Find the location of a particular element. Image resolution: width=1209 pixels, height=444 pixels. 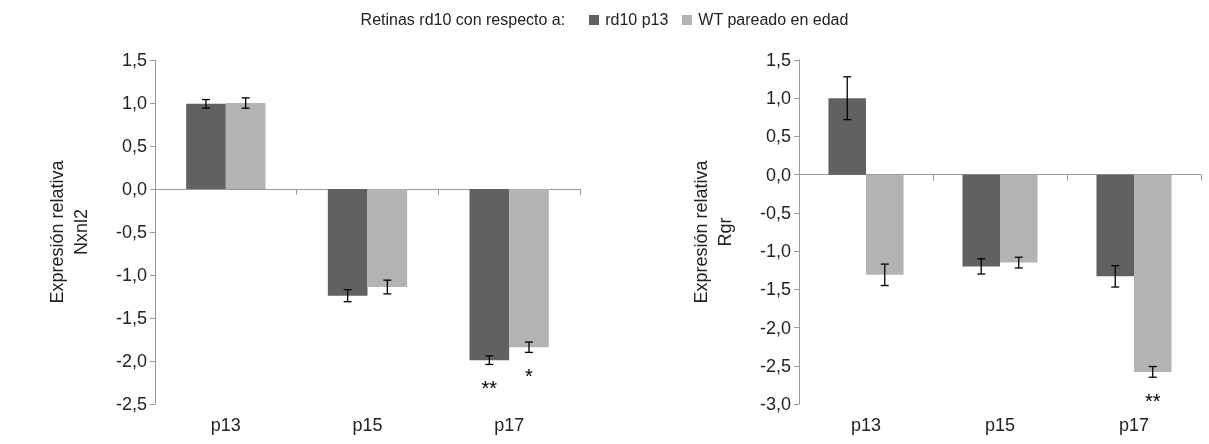

legend-label: WT pareado en edad is located at coordinates (773, 20).